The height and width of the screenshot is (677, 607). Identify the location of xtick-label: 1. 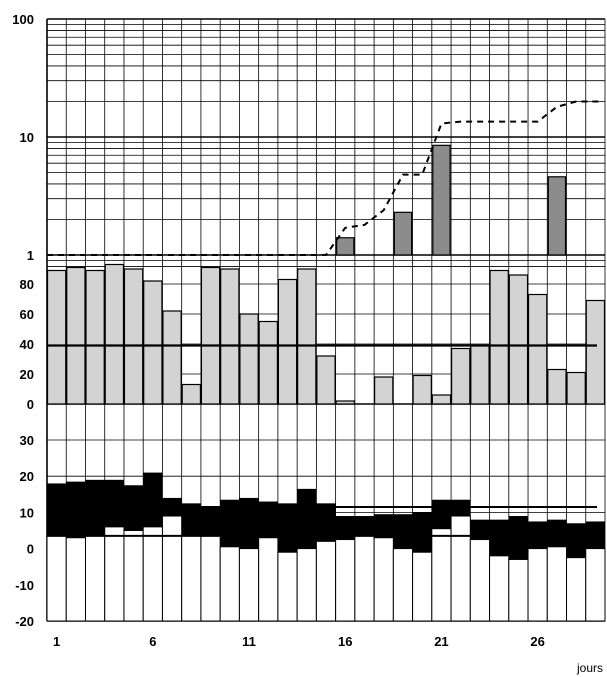
(56, 641).